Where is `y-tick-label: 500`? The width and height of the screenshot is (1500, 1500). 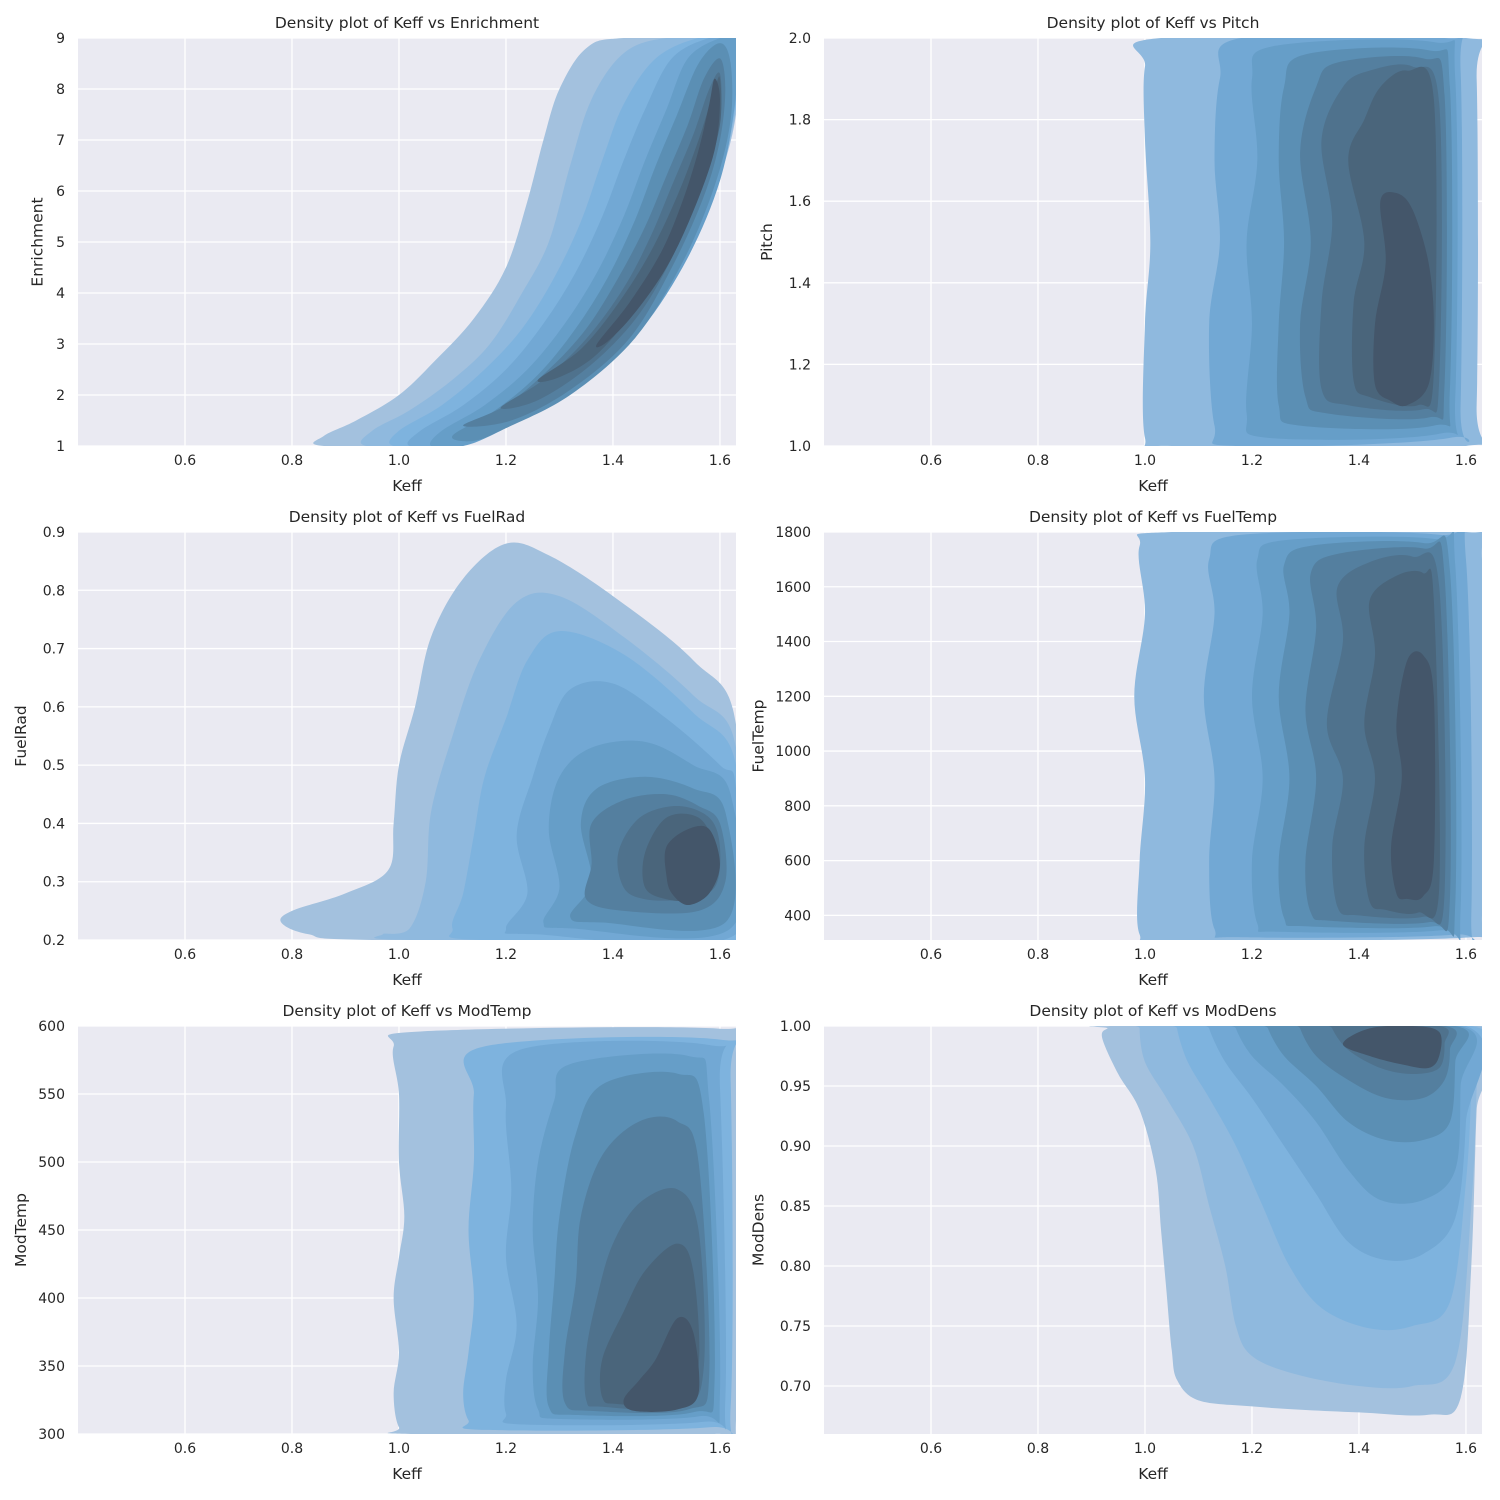
y-tick-label: 500 is located at coordinates (51, 1163).